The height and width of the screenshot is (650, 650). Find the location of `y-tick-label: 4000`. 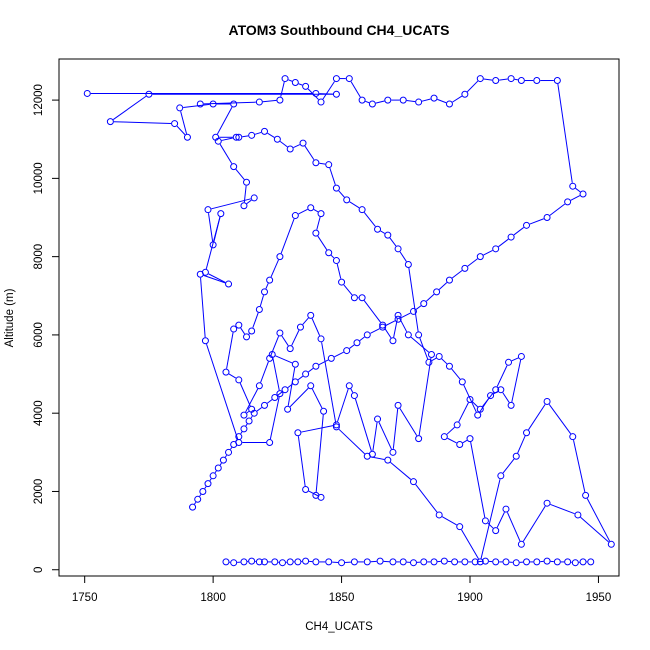

y-tick-label: 4000 is located at coordinates (39, 413).